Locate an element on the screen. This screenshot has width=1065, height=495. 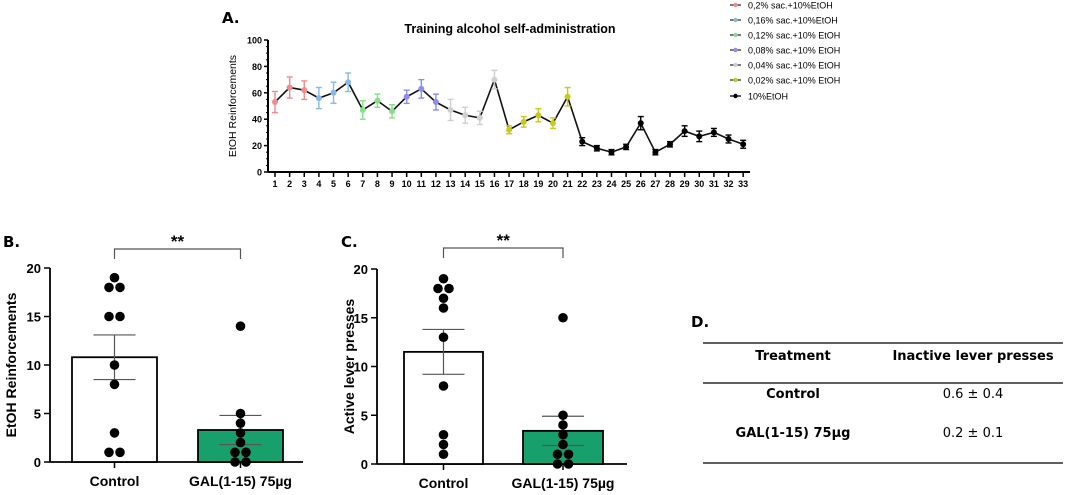
legend-label: 0,08% sac.+10% EtOH is located at coordinates (794, 51).